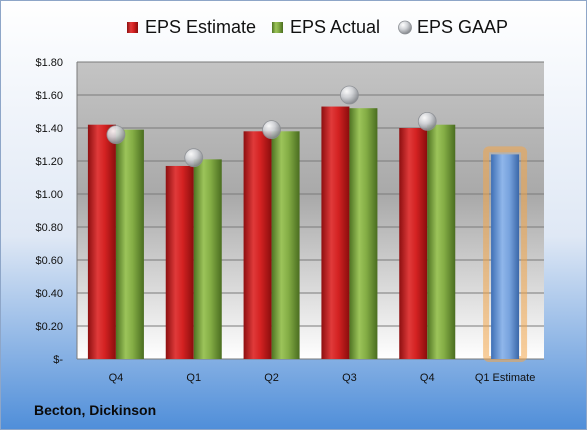 Image resolution: width=587 pixels, height=430 pixels. What do you see at coordinates (49, 228) in the screenshot?
I see `y-tick-label: $0.80` at bounding box center [49, 228].